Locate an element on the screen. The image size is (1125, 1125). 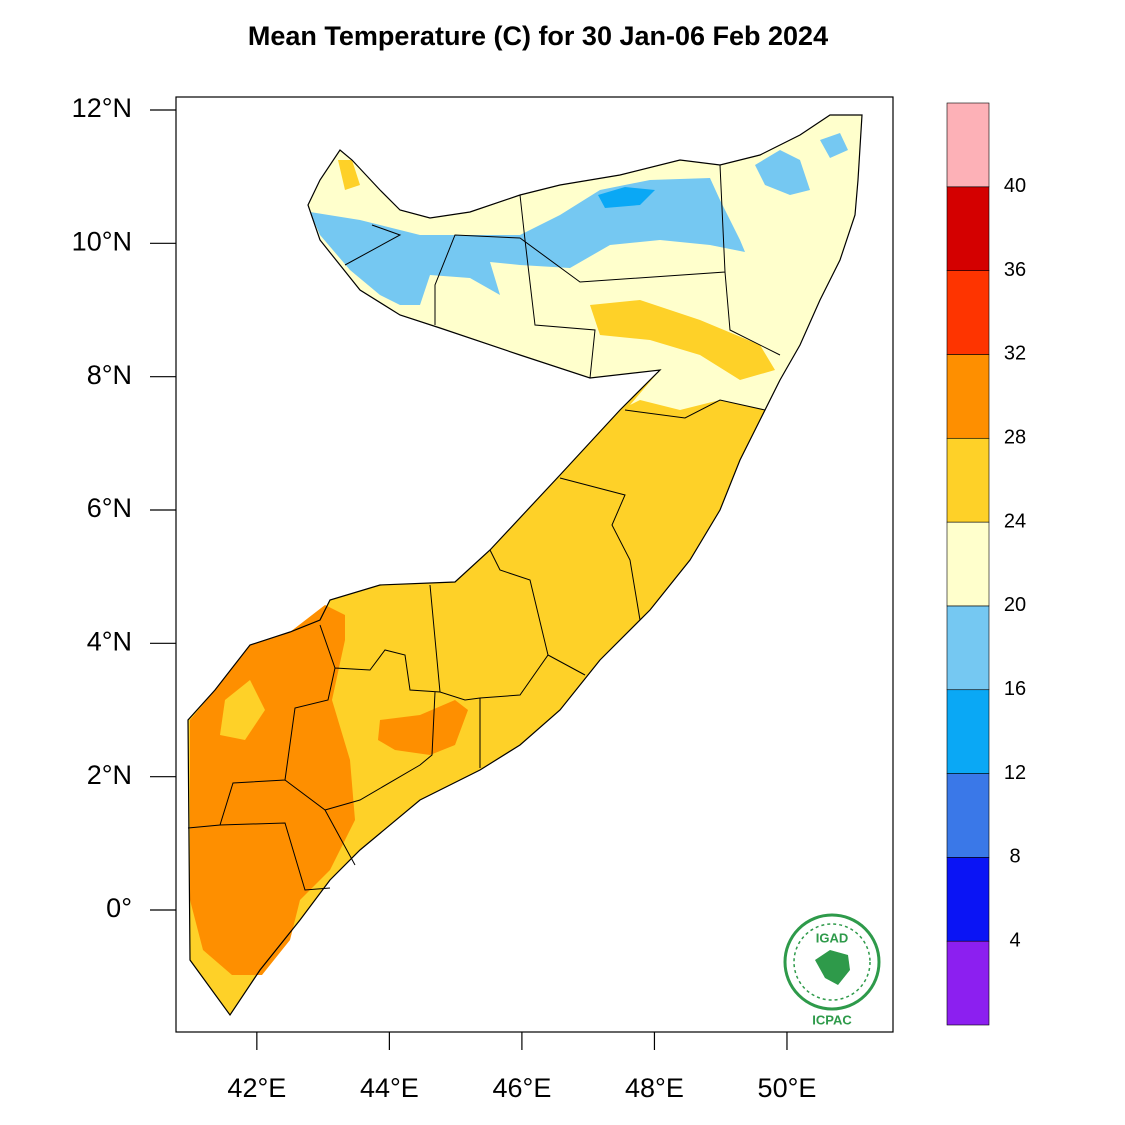
x-tick-label: 50°E is located at coordinates (787, 1088).